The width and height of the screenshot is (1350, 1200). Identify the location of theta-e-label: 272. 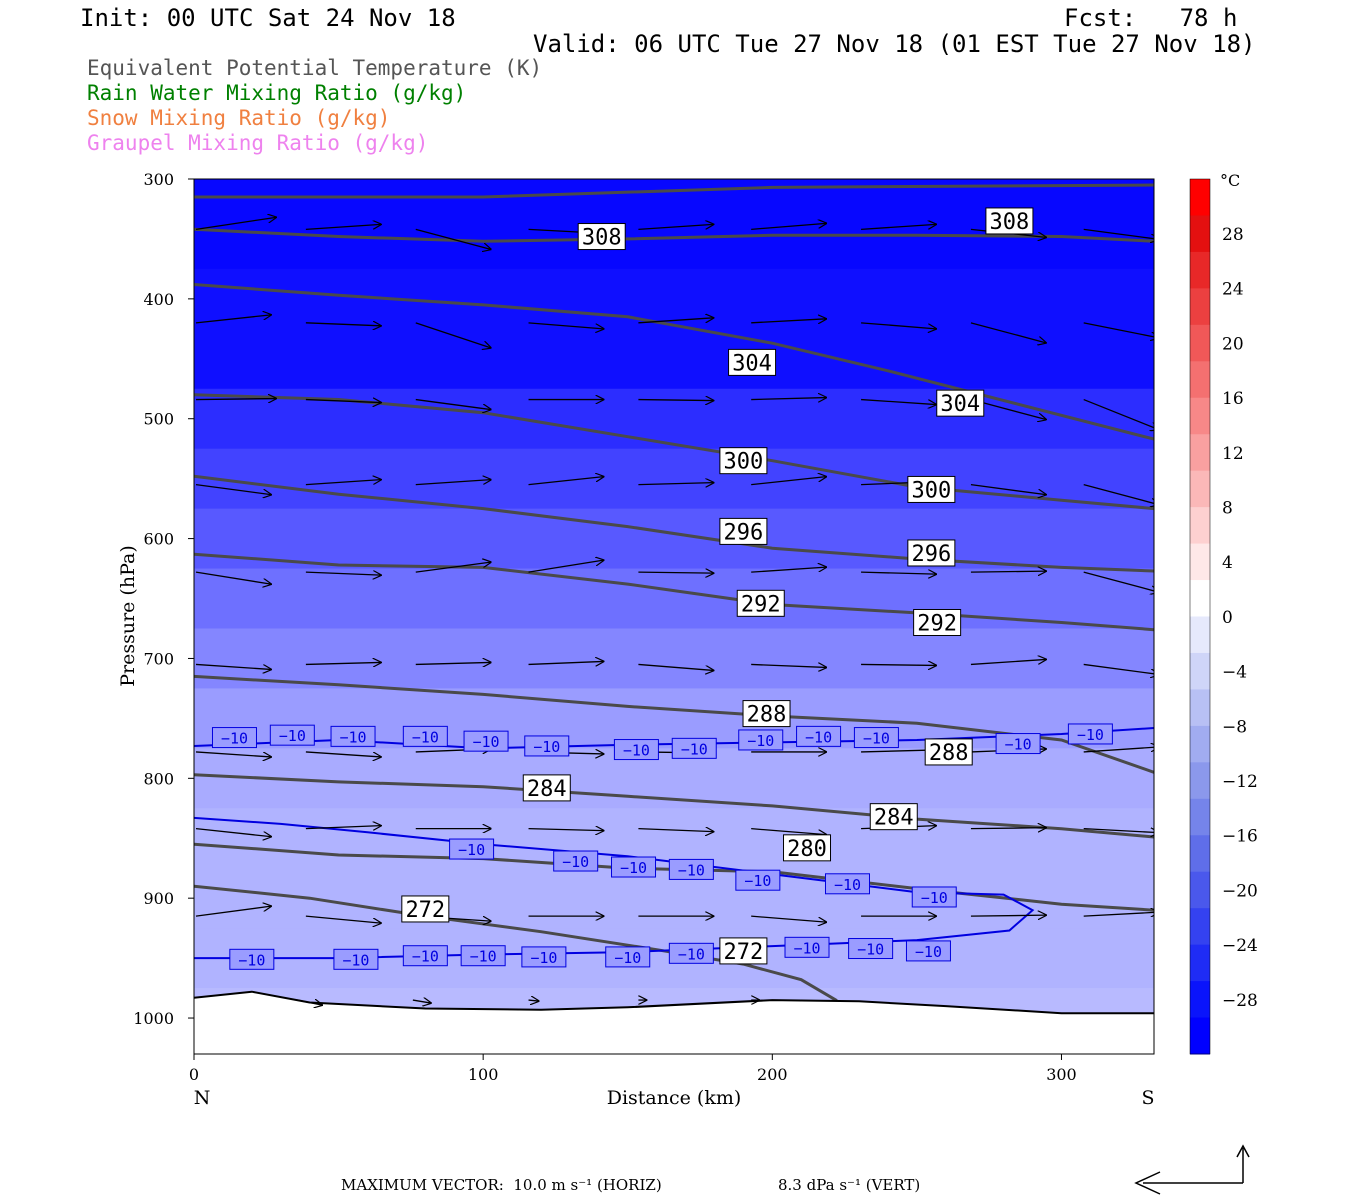
(744, 952).